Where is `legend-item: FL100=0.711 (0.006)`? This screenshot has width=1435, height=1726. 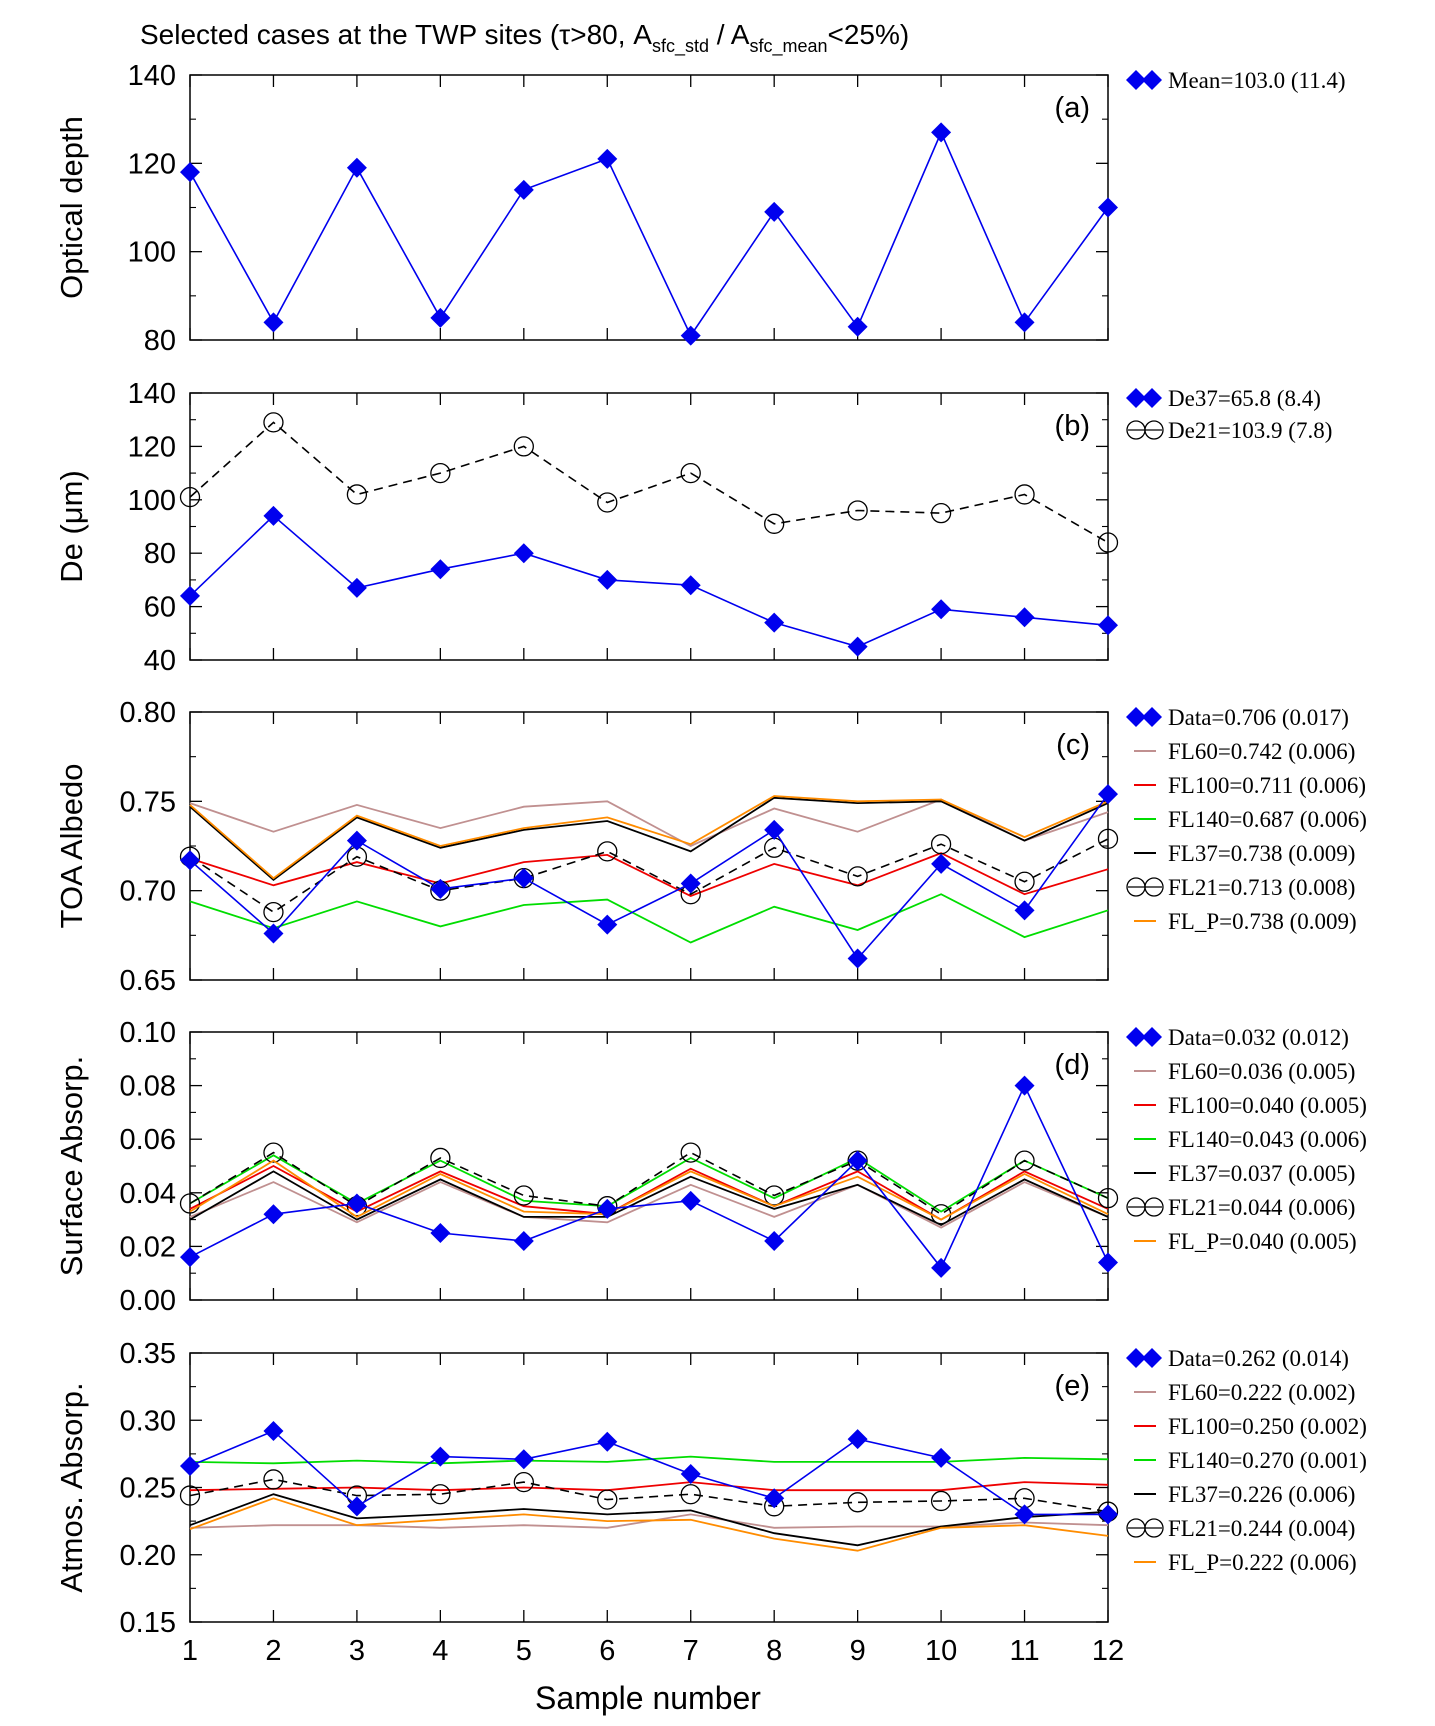 legend-item: FL100=0.711 (0.006) is located at coordinates (1250, 785).